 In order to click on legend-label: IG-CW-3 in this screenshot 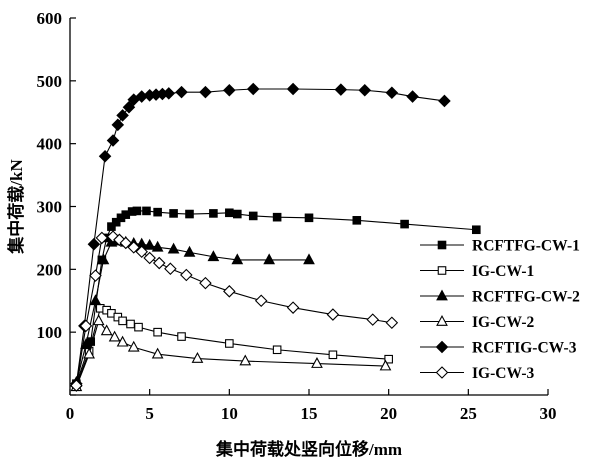, I will do `click(503, 373)`.